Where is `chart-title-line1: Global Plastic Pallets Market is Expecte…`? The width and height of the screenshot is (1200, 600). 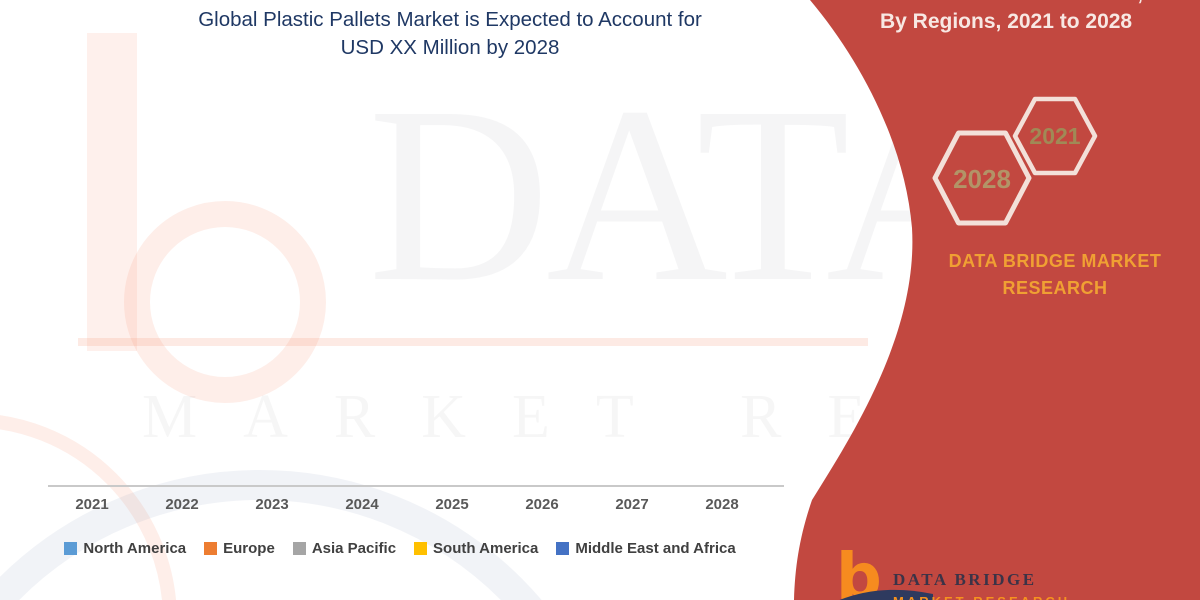 chart-title-line1: Global Plastic Pallets Market is Expecte… is located at coordinates (450, 19).